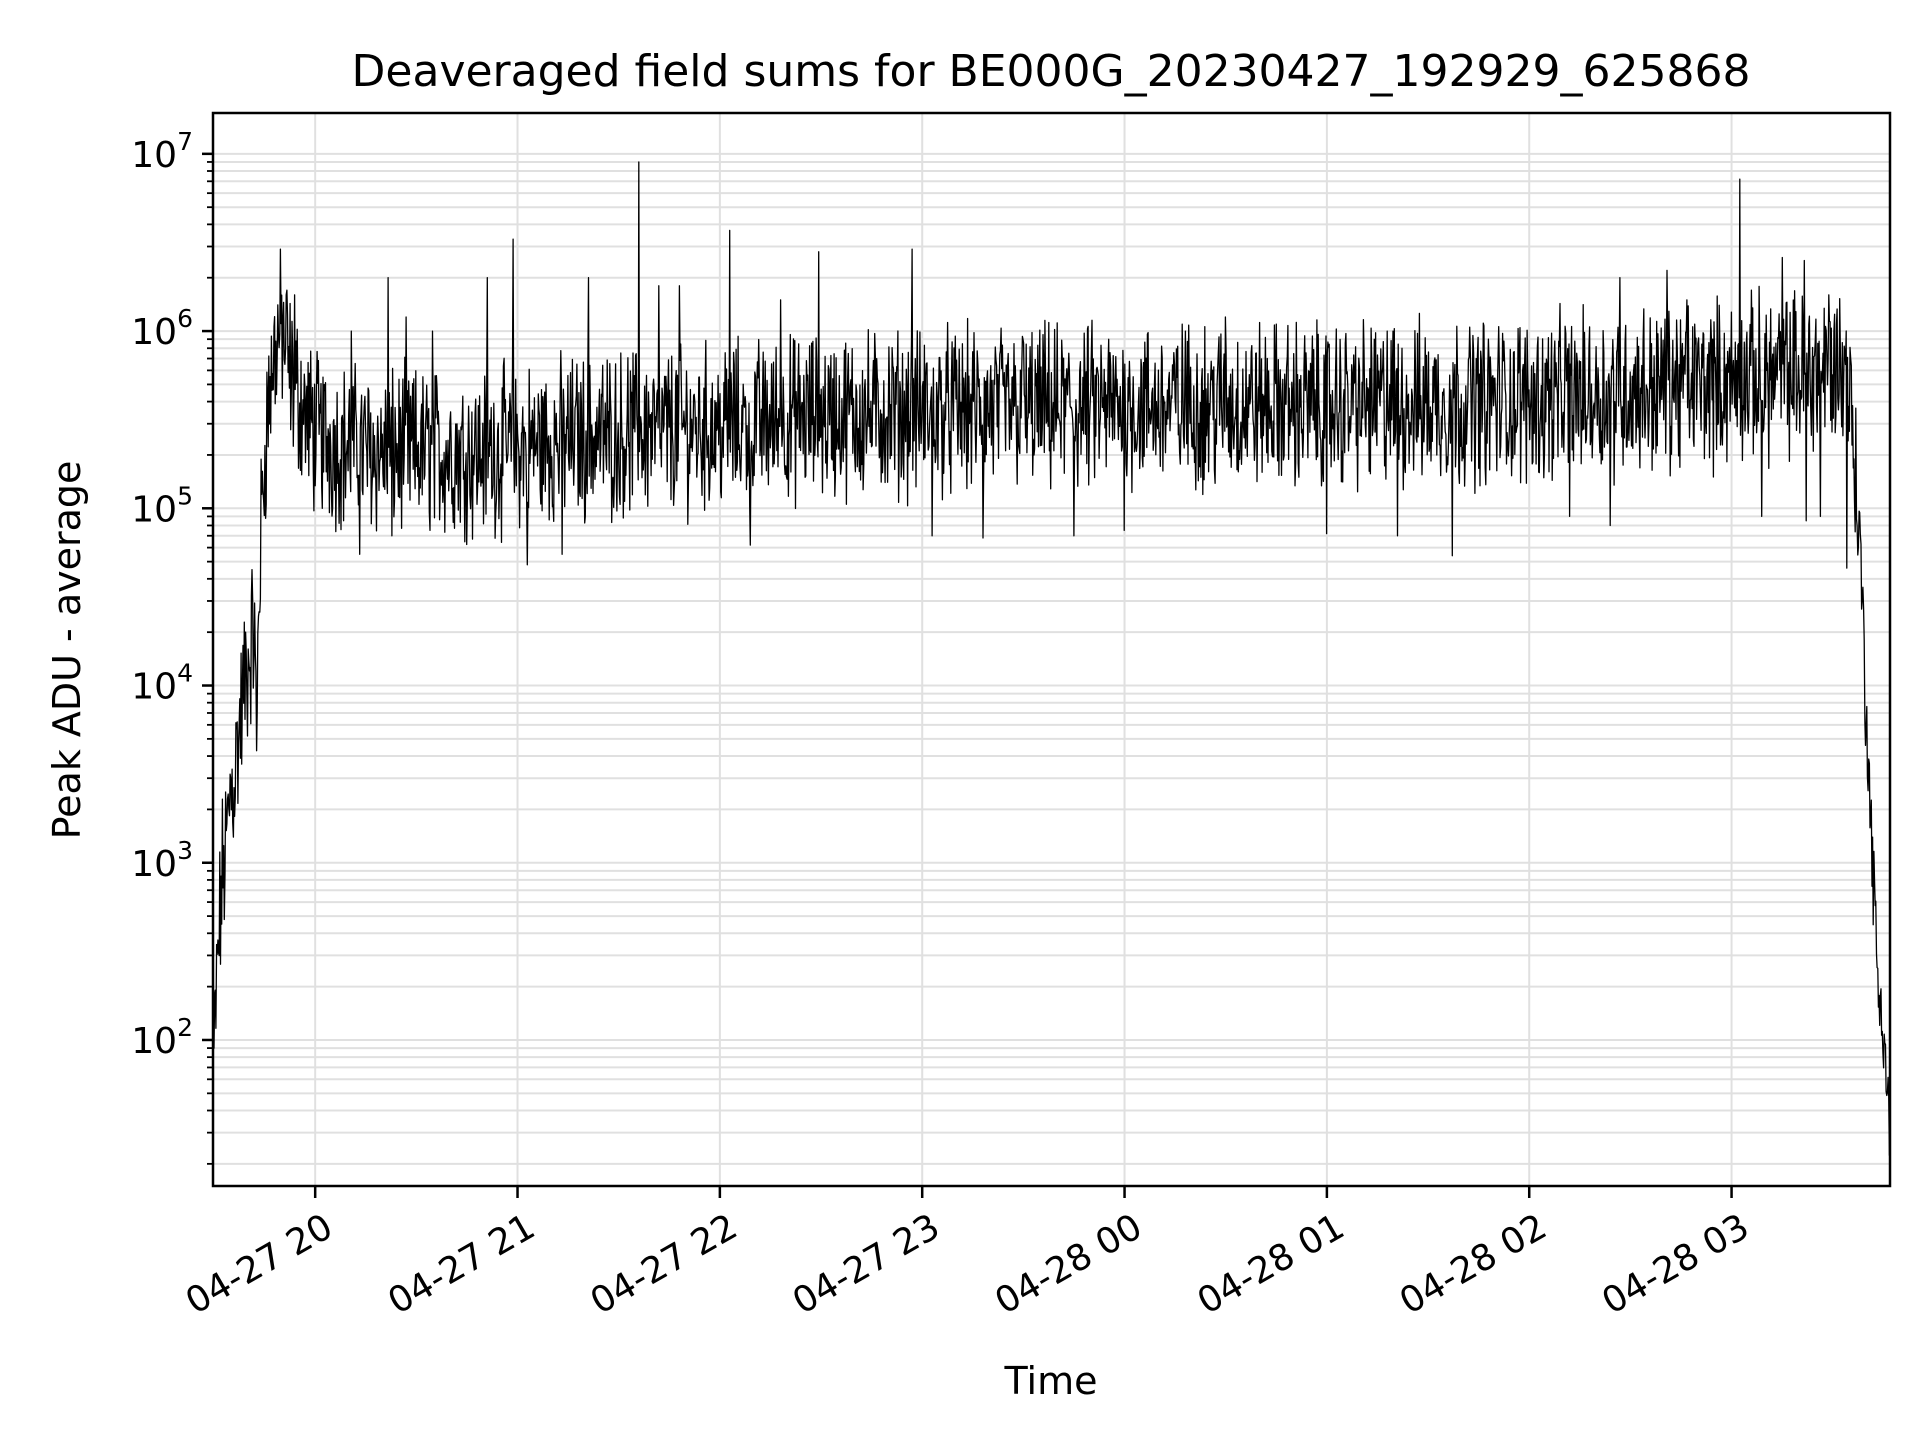  Describe the element at coordinates (664, 1264) in the screenshot. I see `x-tick-label: 04-27 22` at that location.